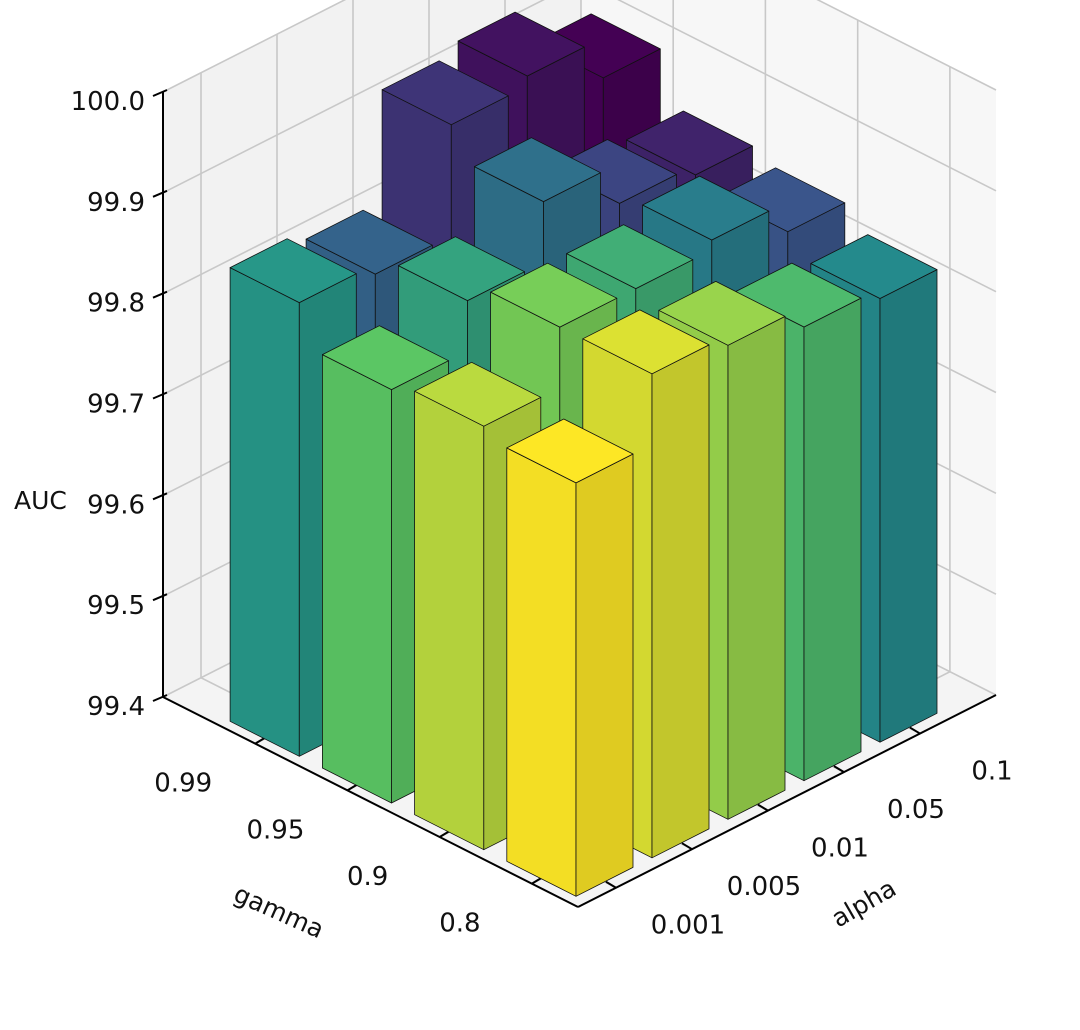  Describe the element at coordinates (840, 849) in the screenshot. I see `alpha-tick-label: 0.01` at that location.